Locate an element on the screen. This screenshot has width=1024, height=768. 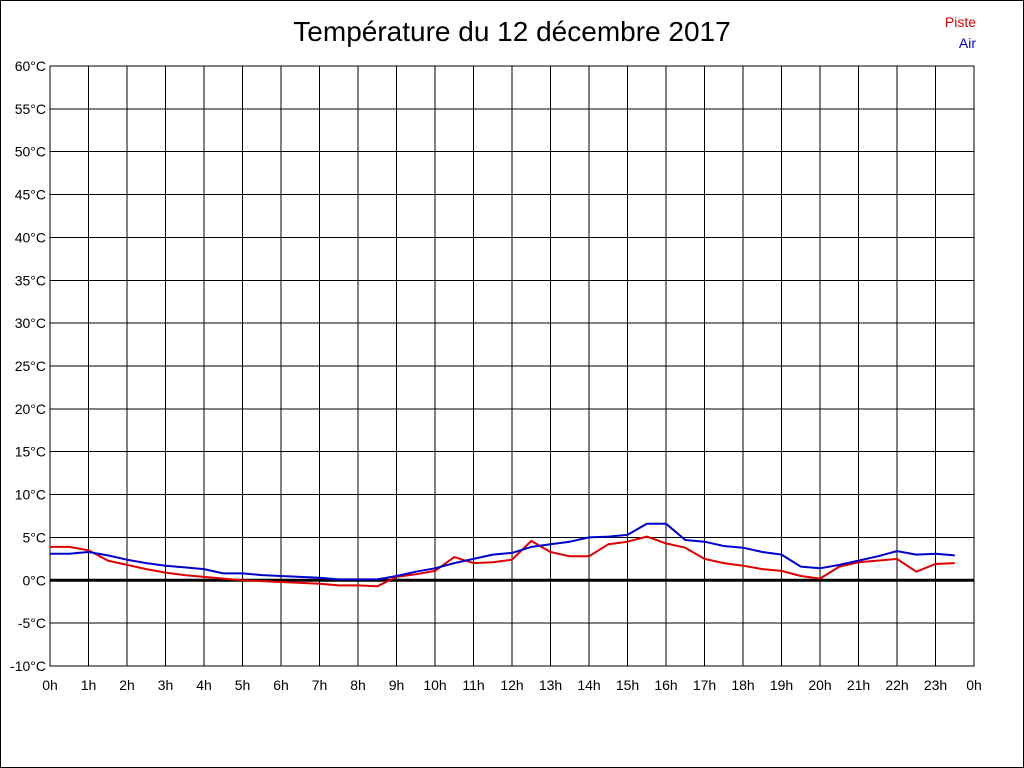
y-tick-label: 60°C is located at coordinates (30, 66).